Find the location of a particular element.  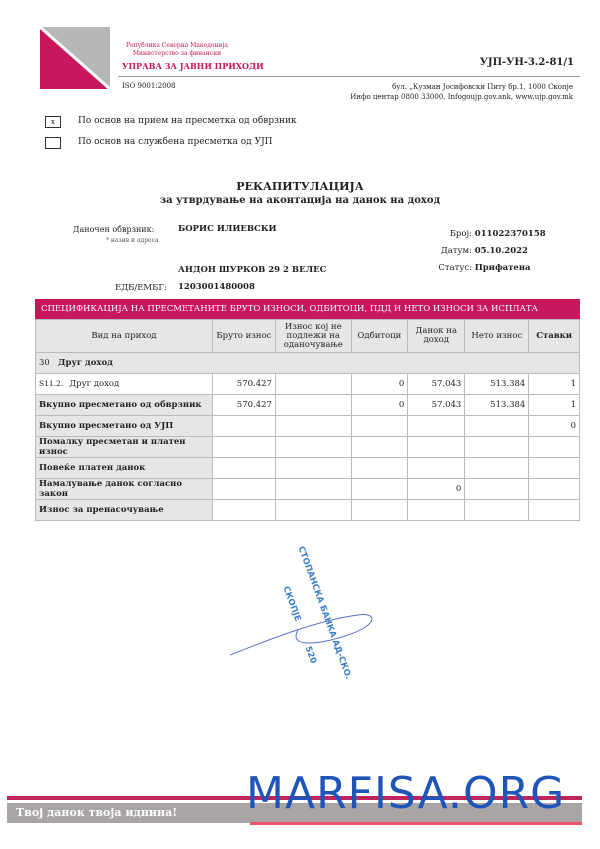

doc-status: Прифатена is located at coordinates (502, 268).